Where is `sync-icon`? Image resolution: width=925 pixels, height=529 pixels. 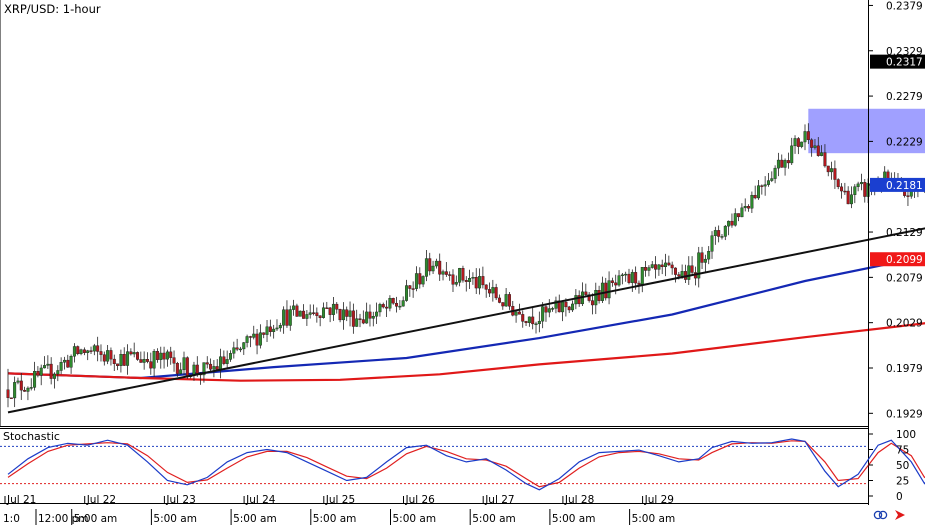 sync-icon is located at coordinates (880, 515).